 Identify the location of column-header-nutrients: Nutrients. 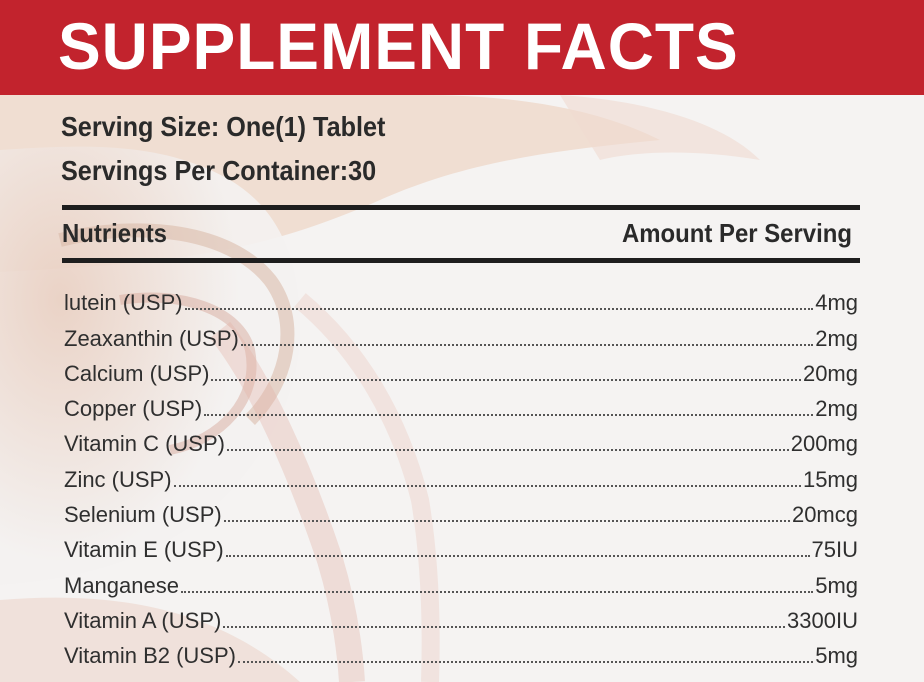
(114, 233).